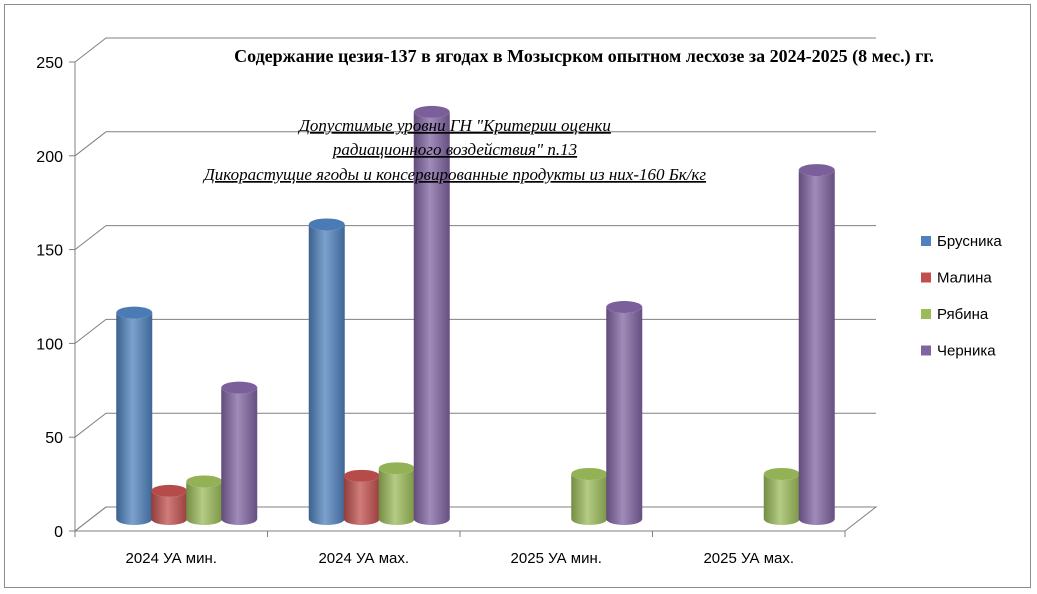 This screenshot has height=594, width=1037. Describe the element at coordinates (49, 157) in the screenshot. I see `y-tick-label: 200` at that location.